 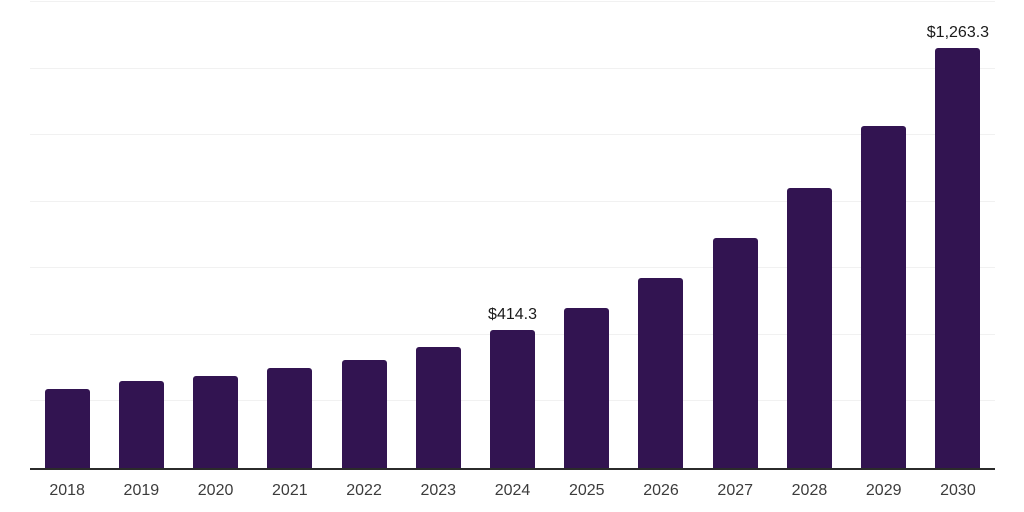 I want to click on x-axis-label-2018: 2018, so click(x=67, y=490).